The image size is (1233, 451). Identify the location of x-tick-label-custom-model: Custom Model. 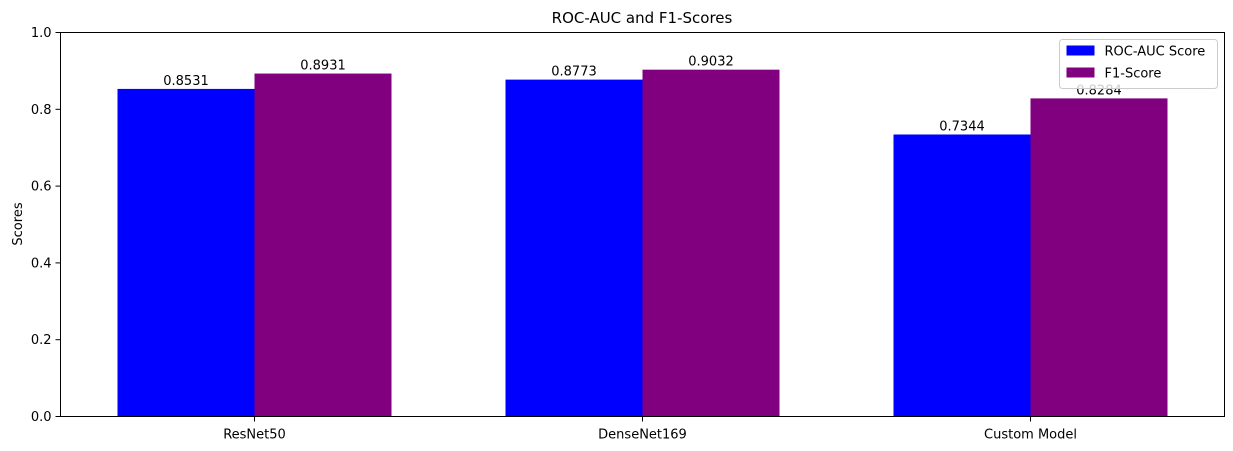
(1030, 435).